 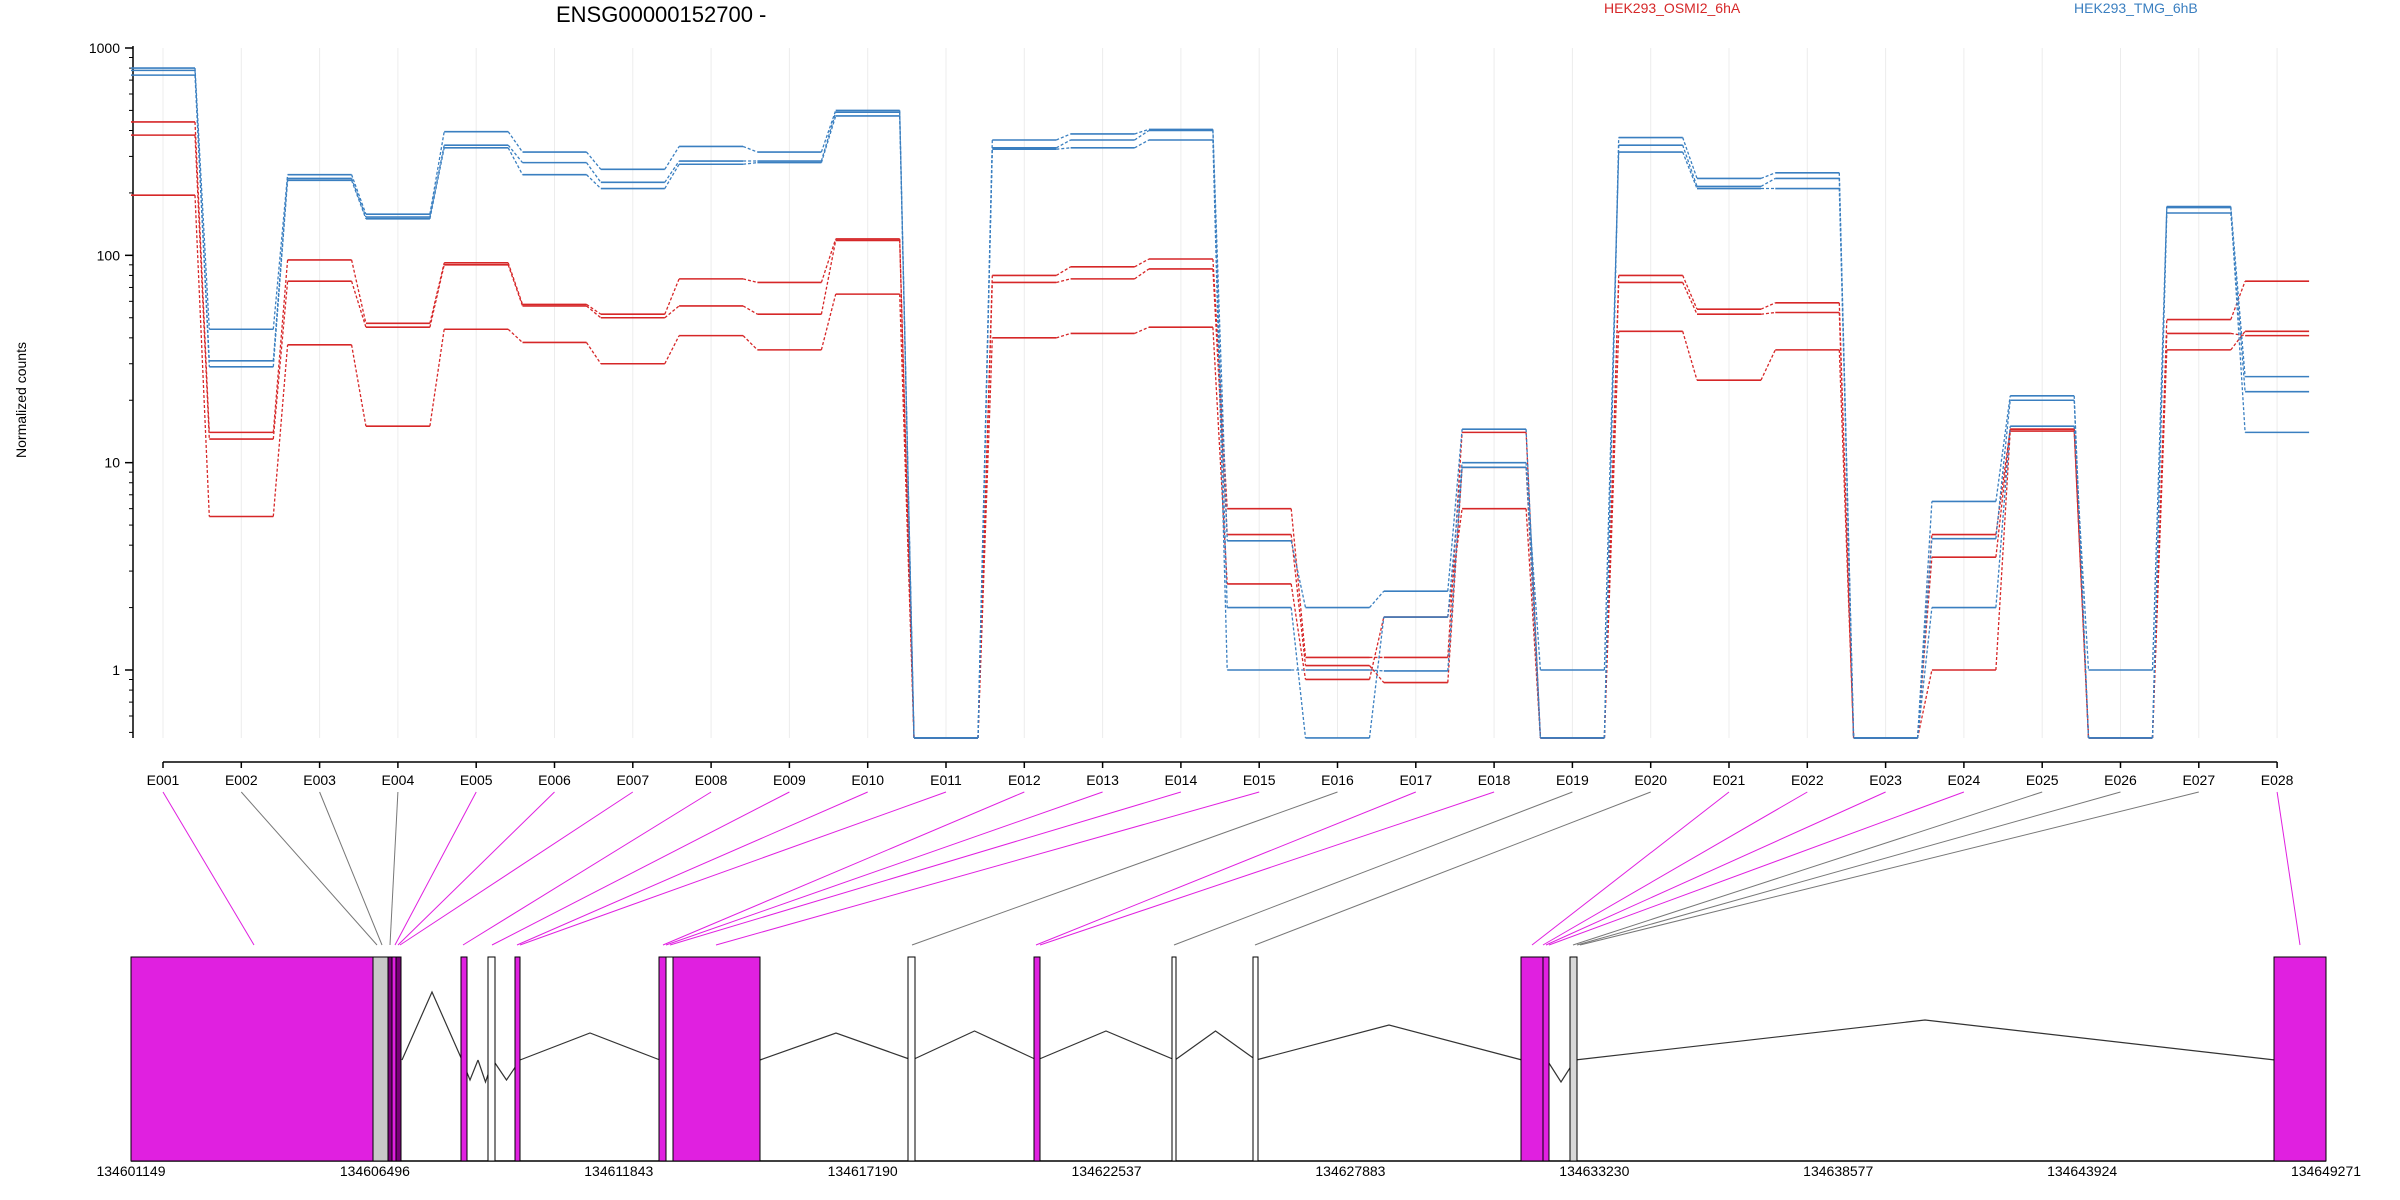 I want to click on x-tick-label-e019: E019, so click(x=1572, y=780).